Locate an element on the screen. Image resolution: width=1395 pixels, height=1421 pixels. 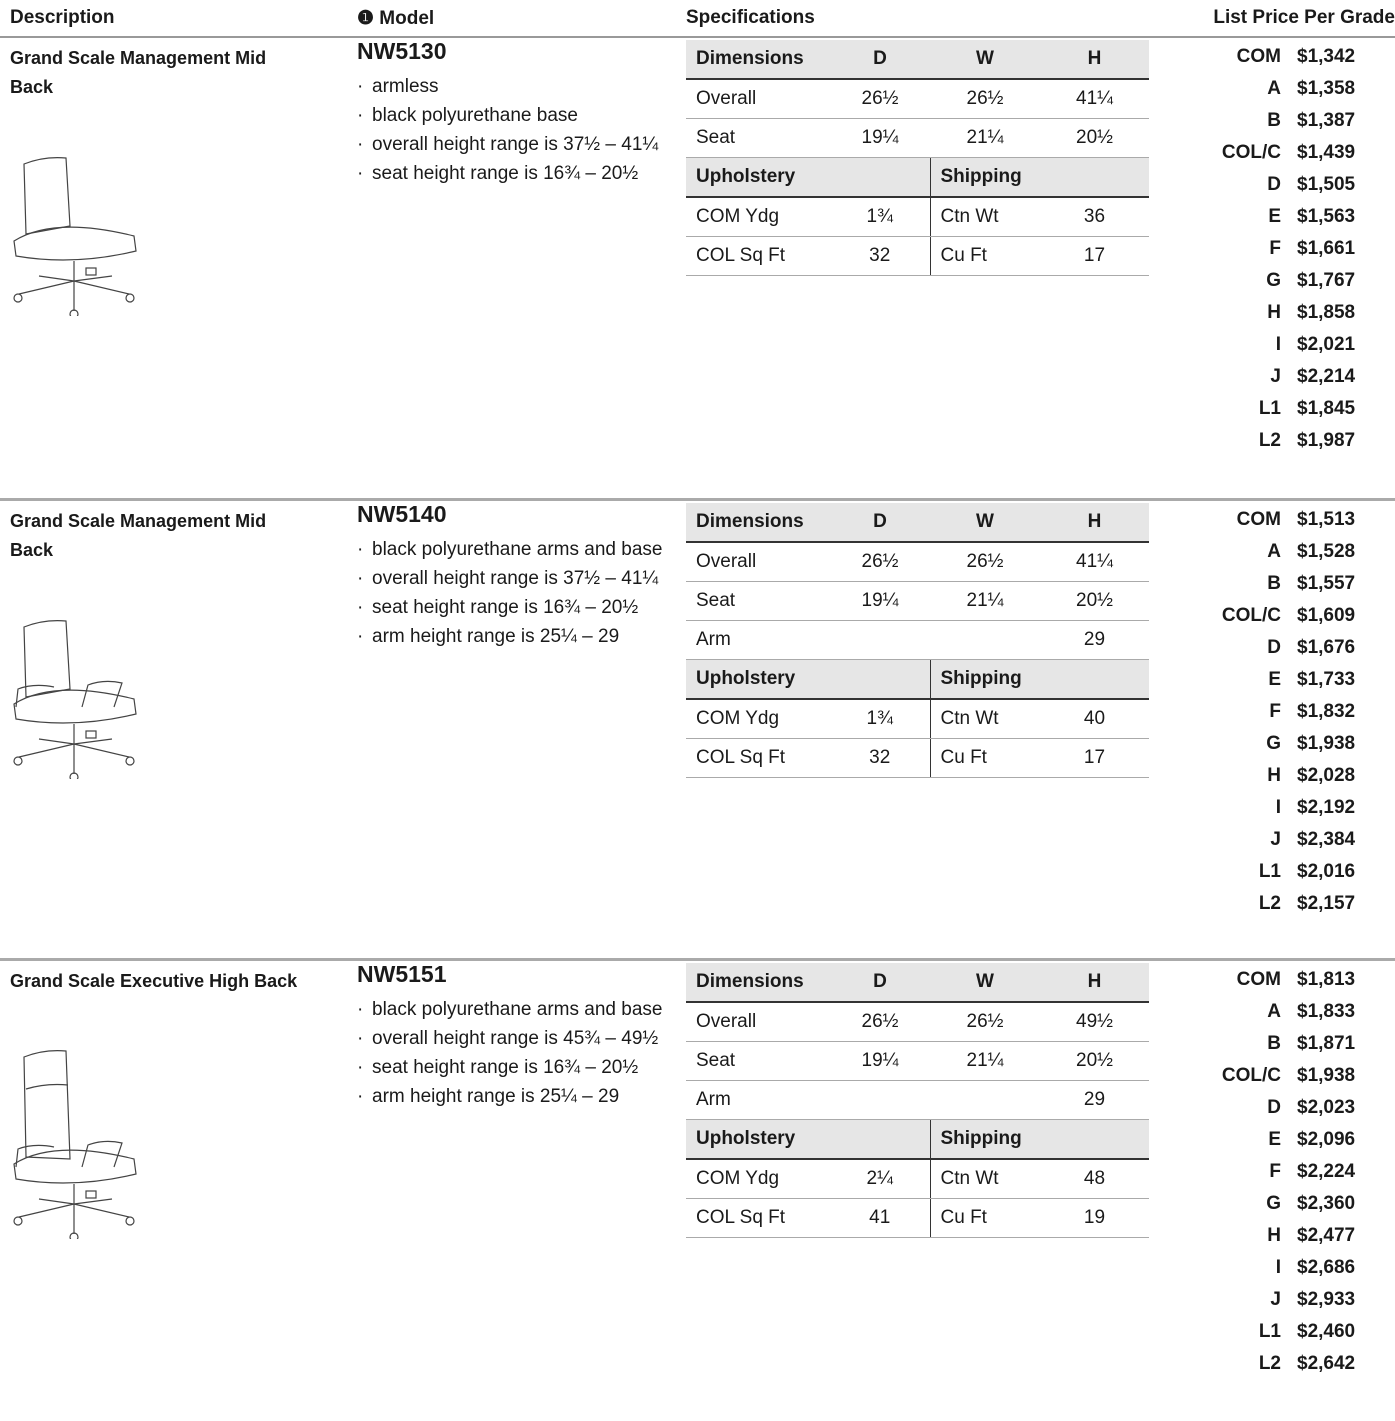
price: $2,192 is located at coordinates (1326, 807).